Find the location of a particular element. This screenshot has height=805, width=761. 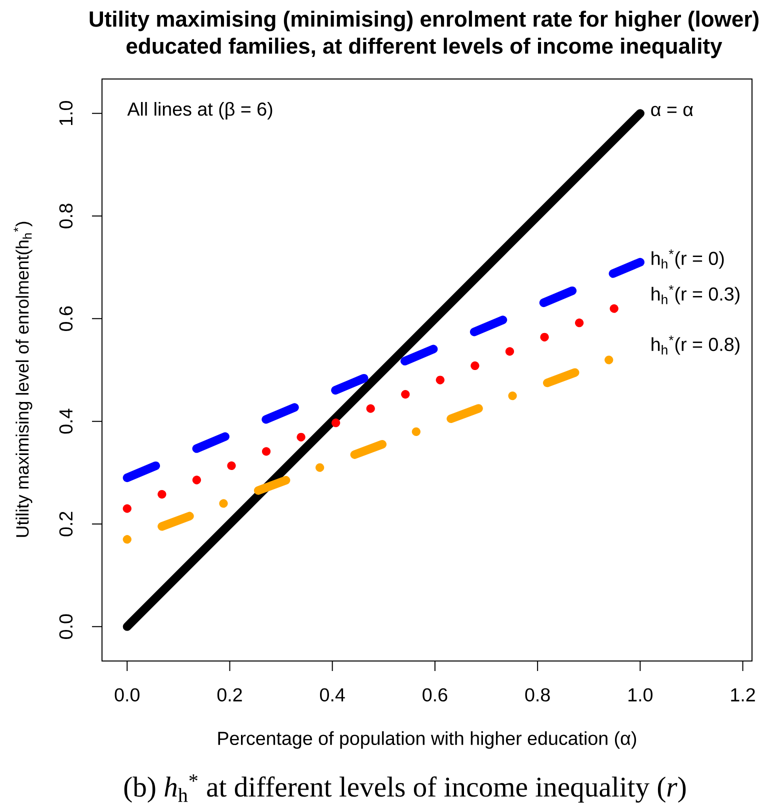

annotation: All lines at (β = 6) is located at coordinates (199, 111).